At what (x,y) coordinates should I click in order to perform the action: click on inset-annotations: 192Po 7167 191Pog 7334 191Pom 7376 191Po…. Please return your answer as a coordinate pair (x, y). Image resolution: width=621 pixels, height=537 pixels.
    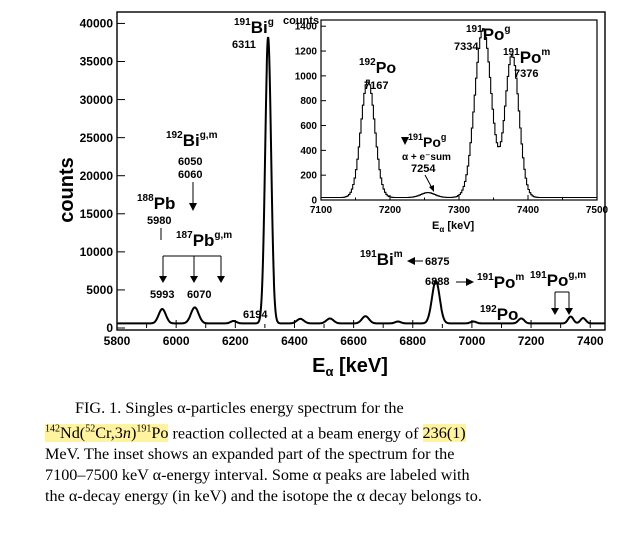
    Looking at the image, I should click on (454, 108).